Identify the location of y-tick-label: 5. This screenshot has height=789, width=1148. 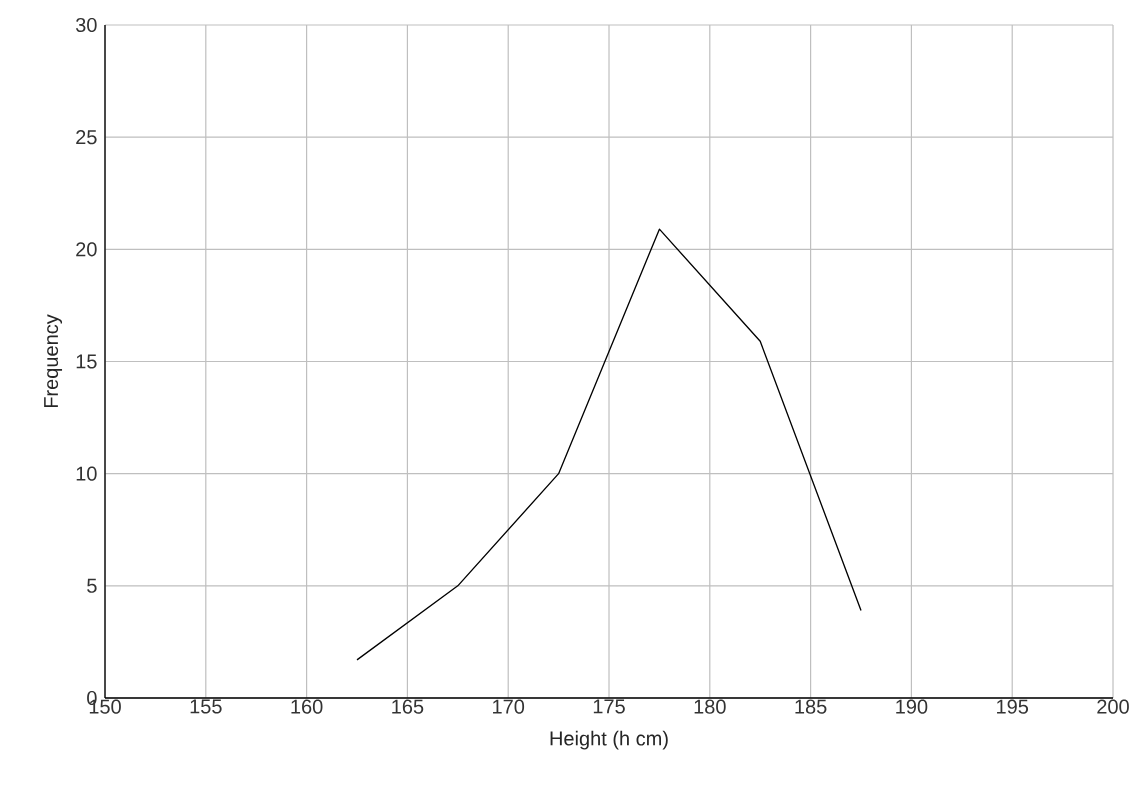
(92, 585).